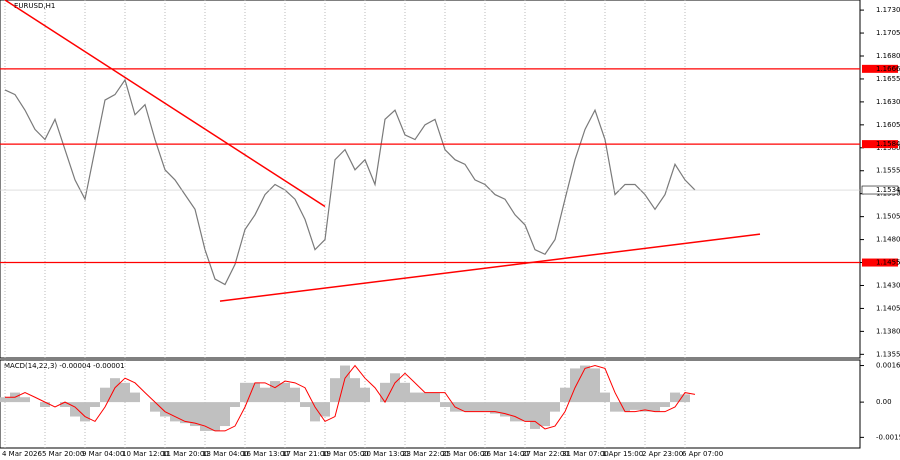 The height and width of the screenshot is (460, 900). I want to click on level-label: 1.1666, so click(888, 69).